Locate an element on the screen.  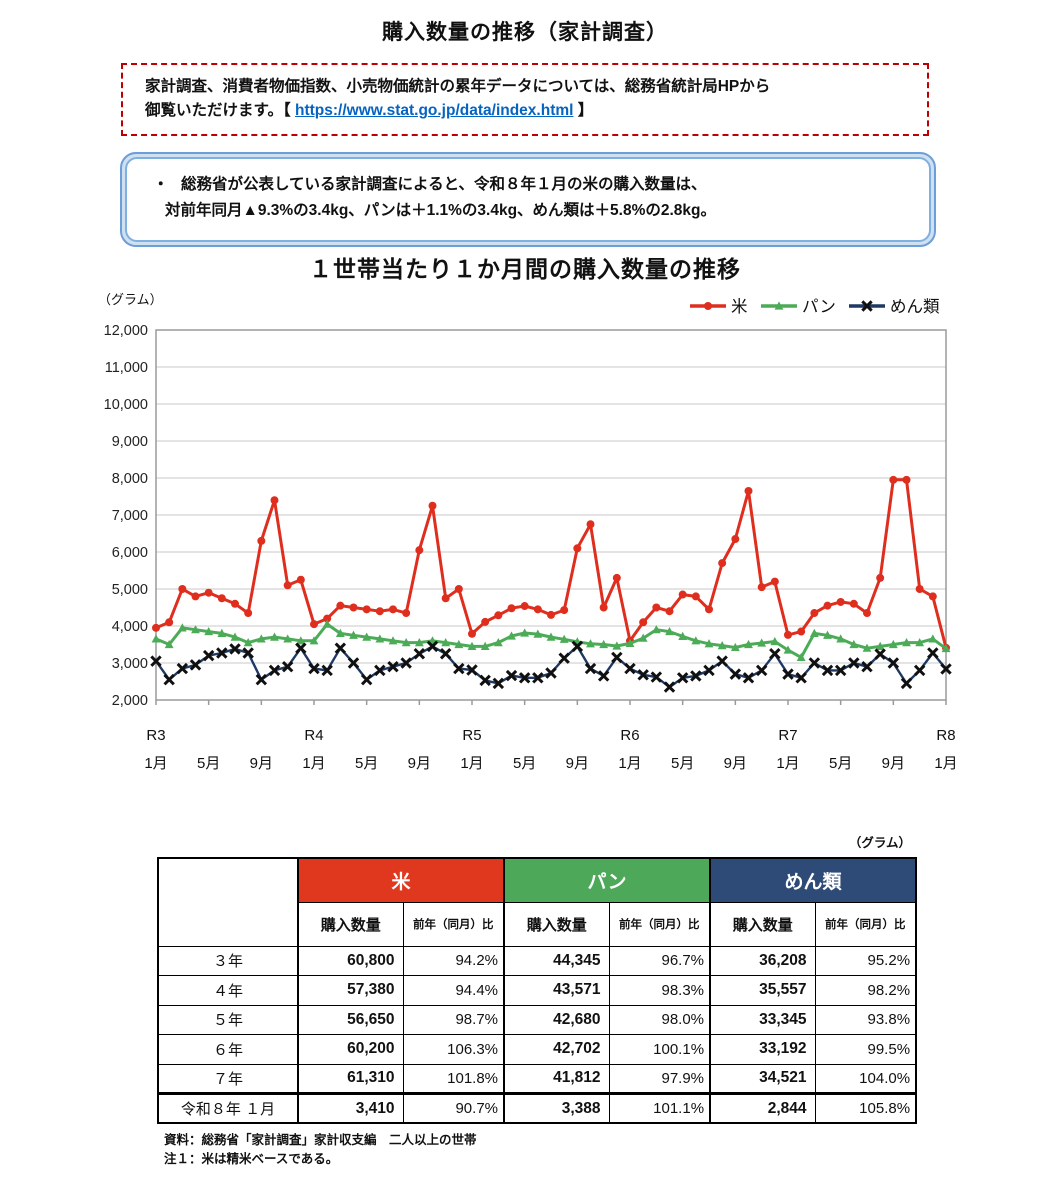
row-label: ６年 is located at coordinates (228, 1049).